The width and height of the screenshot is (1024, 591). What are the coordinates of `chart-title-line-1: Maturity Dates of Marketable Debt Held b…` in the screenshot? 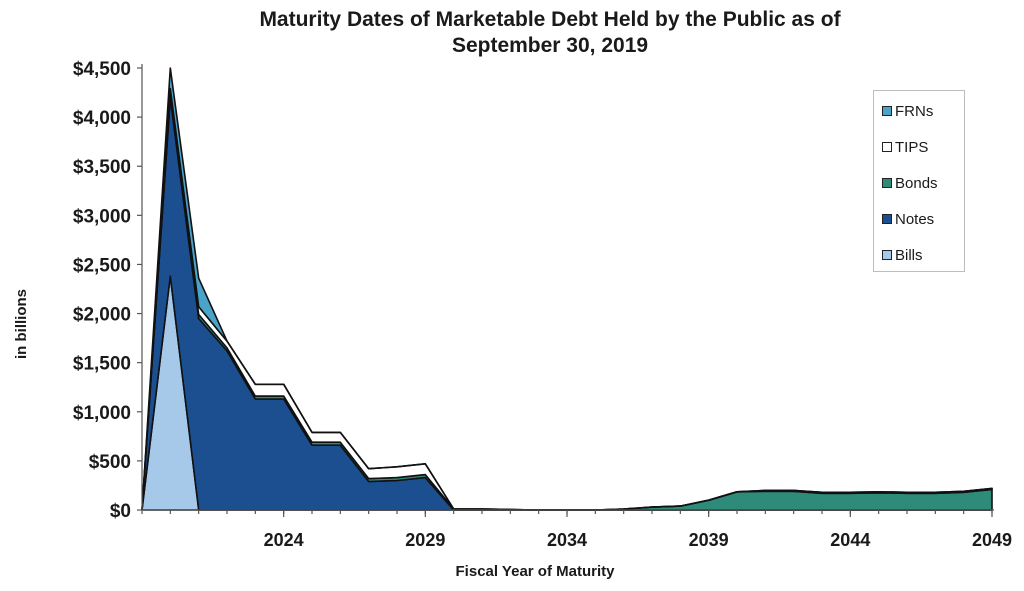 It's located at (550, 19).